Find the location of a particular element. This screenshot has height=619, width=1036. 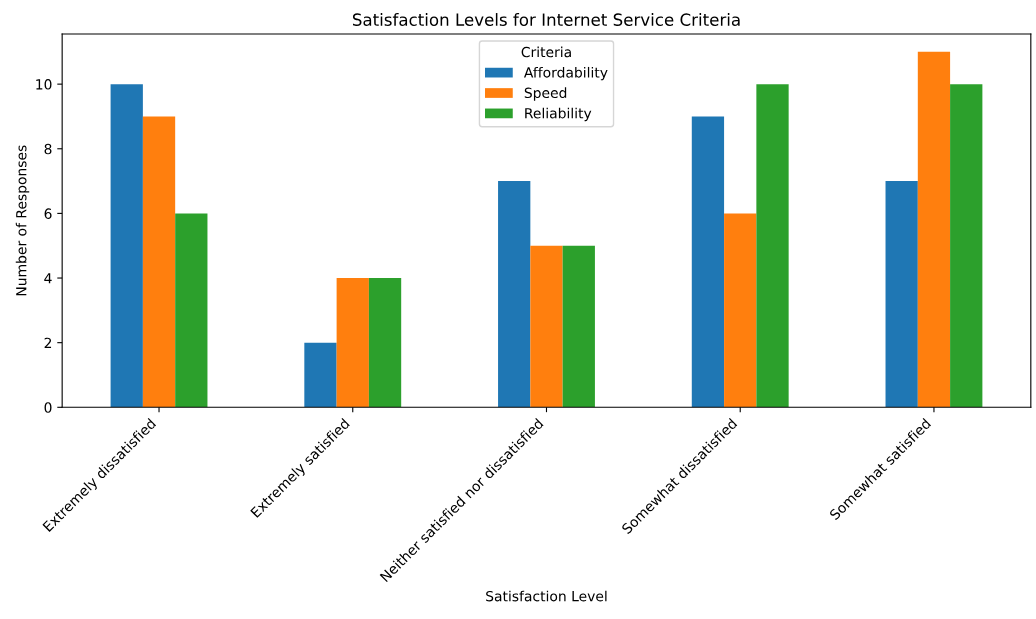

legend-title: Criteria is located at coordinates (546, 52).